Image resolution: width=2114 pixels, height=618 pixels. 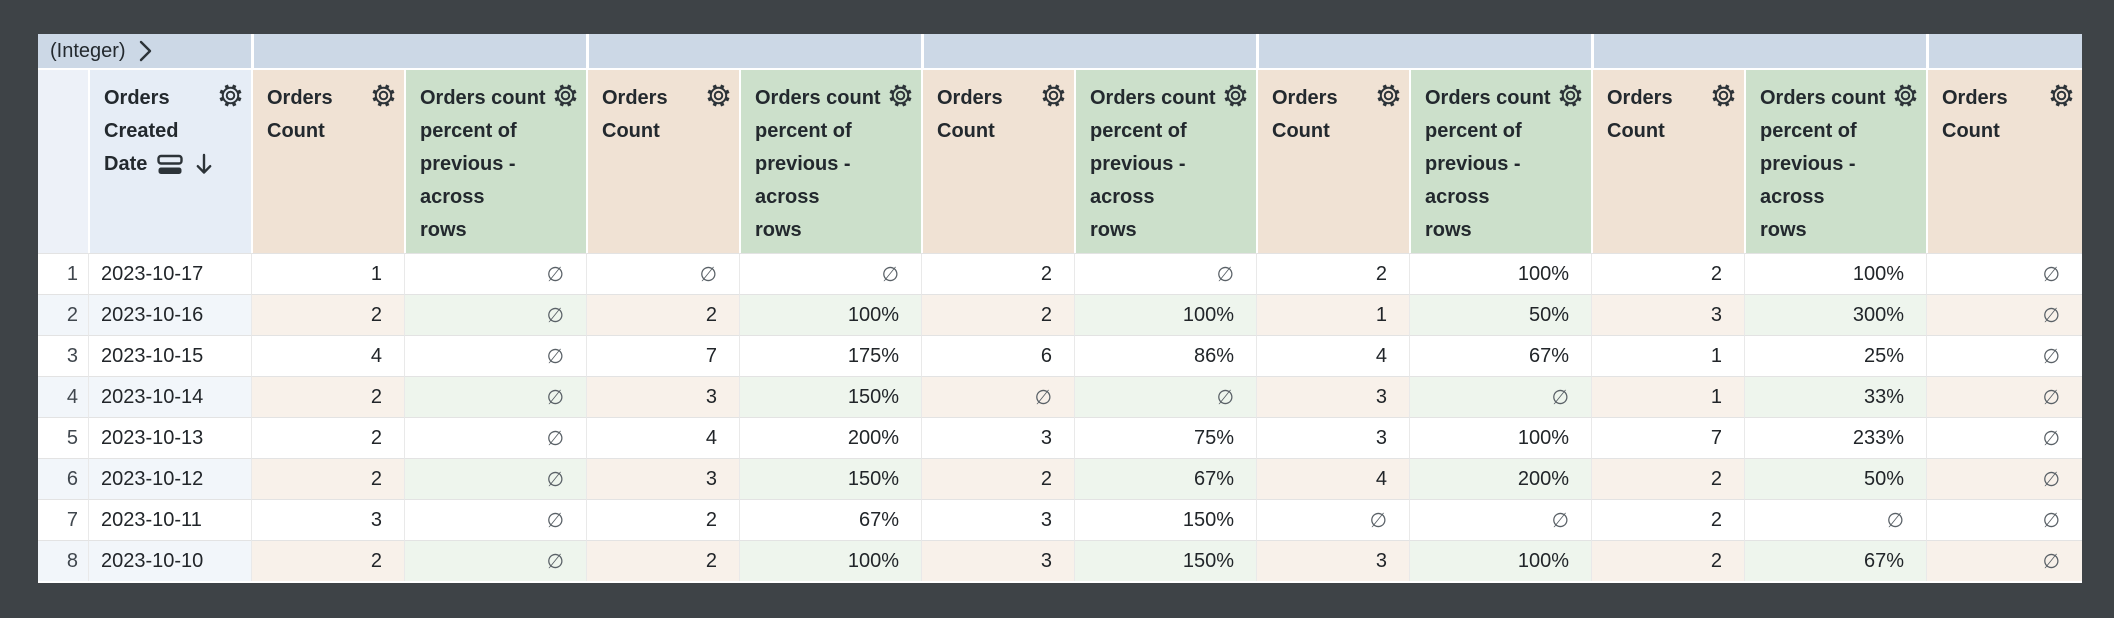 What do you see at coordinates (169, 560) in the screenshot?
I see `date-cell: 2023-10-10` at bounding box center [169, 560].